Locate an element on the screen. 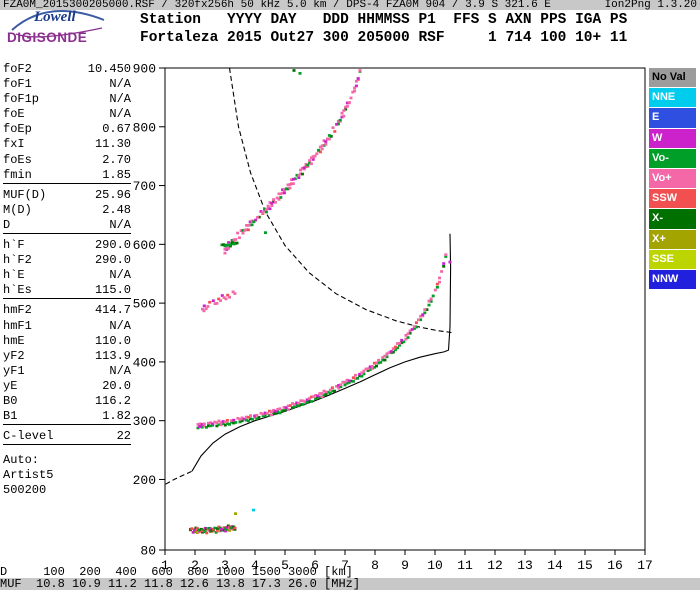 This screenshot has height=600, width=700. lowell-digisonde-logo: Lowell DIGISONDE is located at coordinates (59, 27).